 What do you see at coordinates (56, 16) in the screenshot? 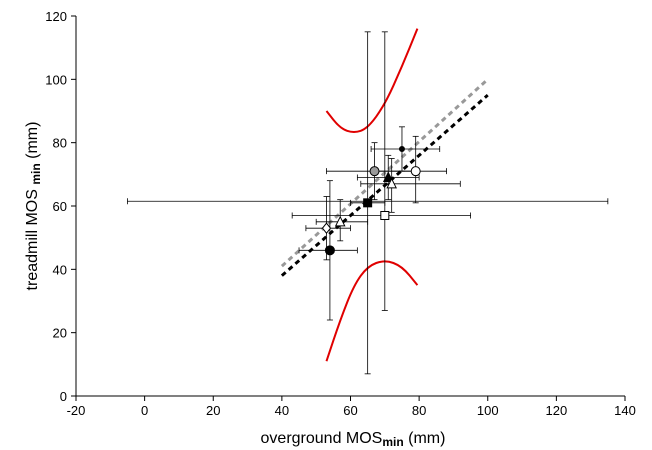
I see `y-tick-label: 120` at bounding box center [56, 16].